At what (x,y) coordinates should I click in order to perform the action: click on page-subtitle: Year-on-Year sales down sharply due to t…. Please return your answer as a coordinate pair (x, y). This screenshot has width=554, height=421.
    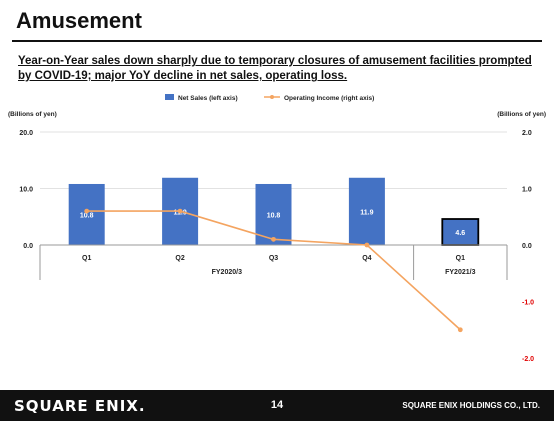
    Looking at the image, I should click on (275, 68).